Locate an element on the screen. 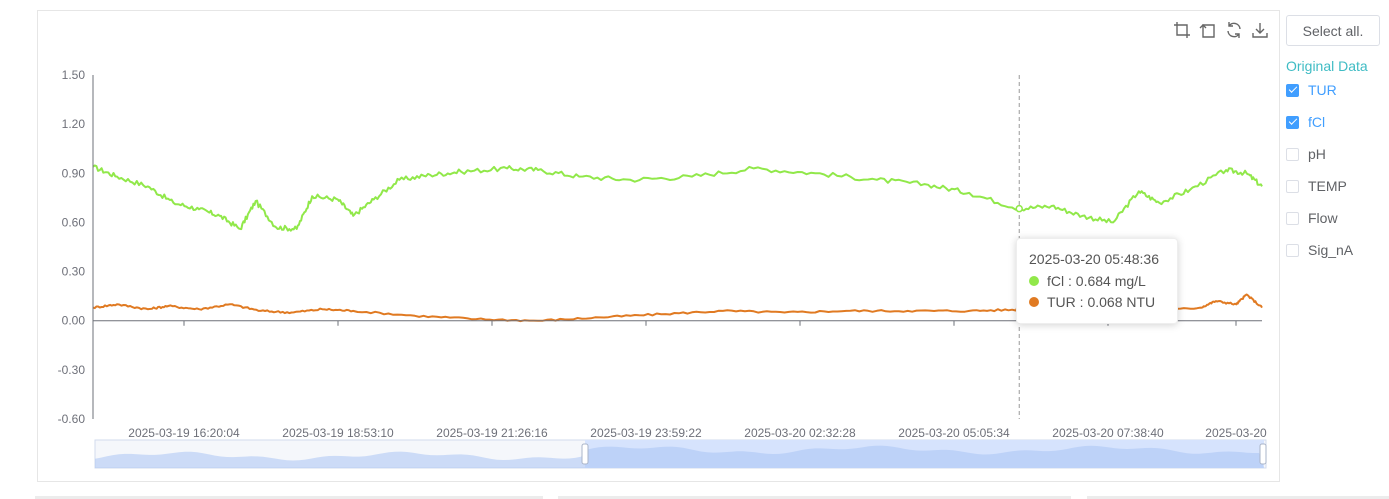 This screenshot has width=1389, height=499. y-tick-label: 0.60 is located at coordinates (74, 222).